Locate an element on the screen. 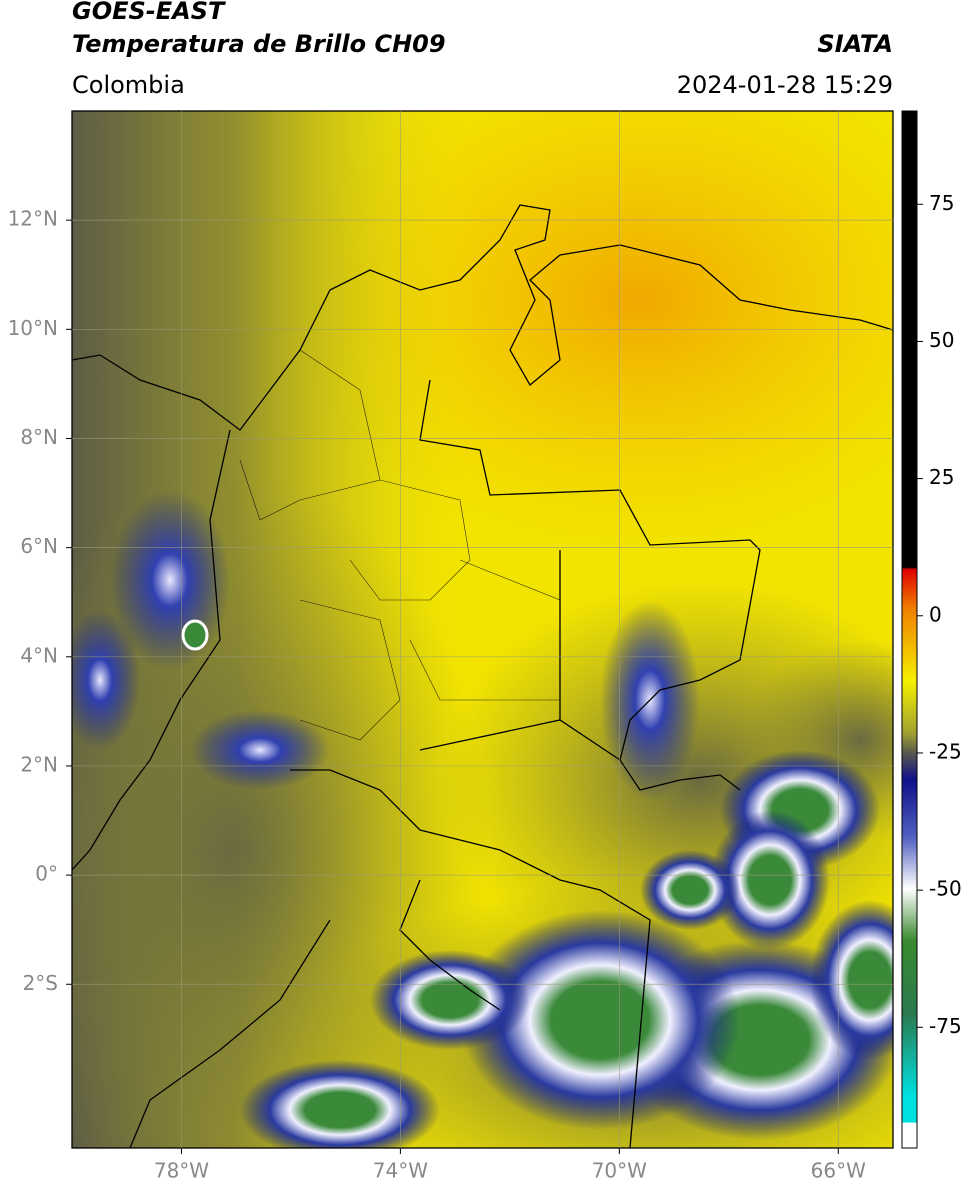  y-tick-label: 12°N is located at coordinates (33, 219).